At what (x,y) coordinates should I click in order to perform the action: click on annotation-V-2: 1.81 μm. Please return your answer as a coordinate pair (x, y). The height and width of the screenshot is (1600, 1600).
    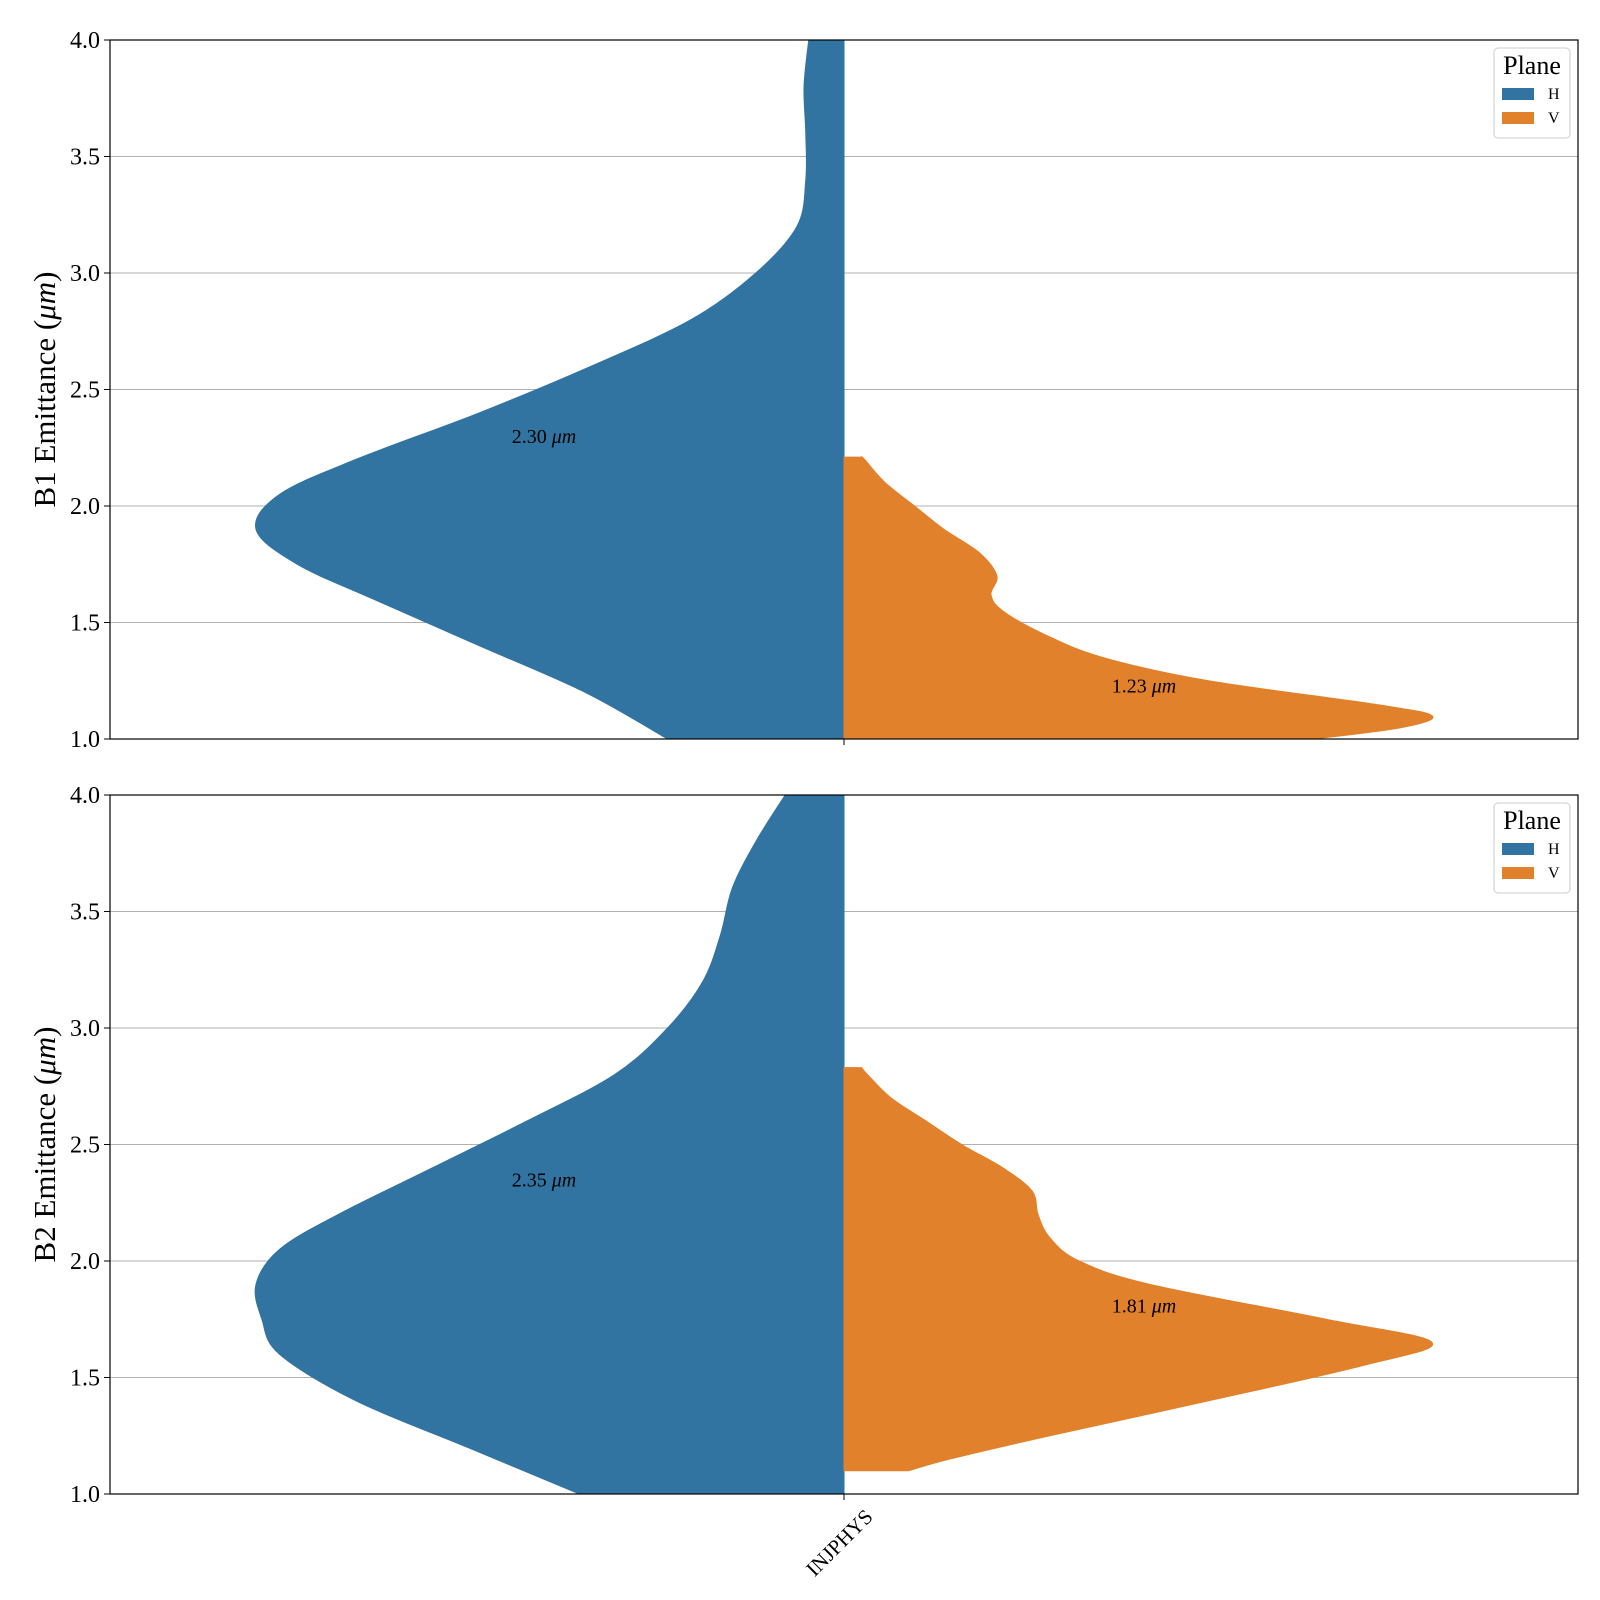
    Looking at the image, I should click on (1144, 1306).